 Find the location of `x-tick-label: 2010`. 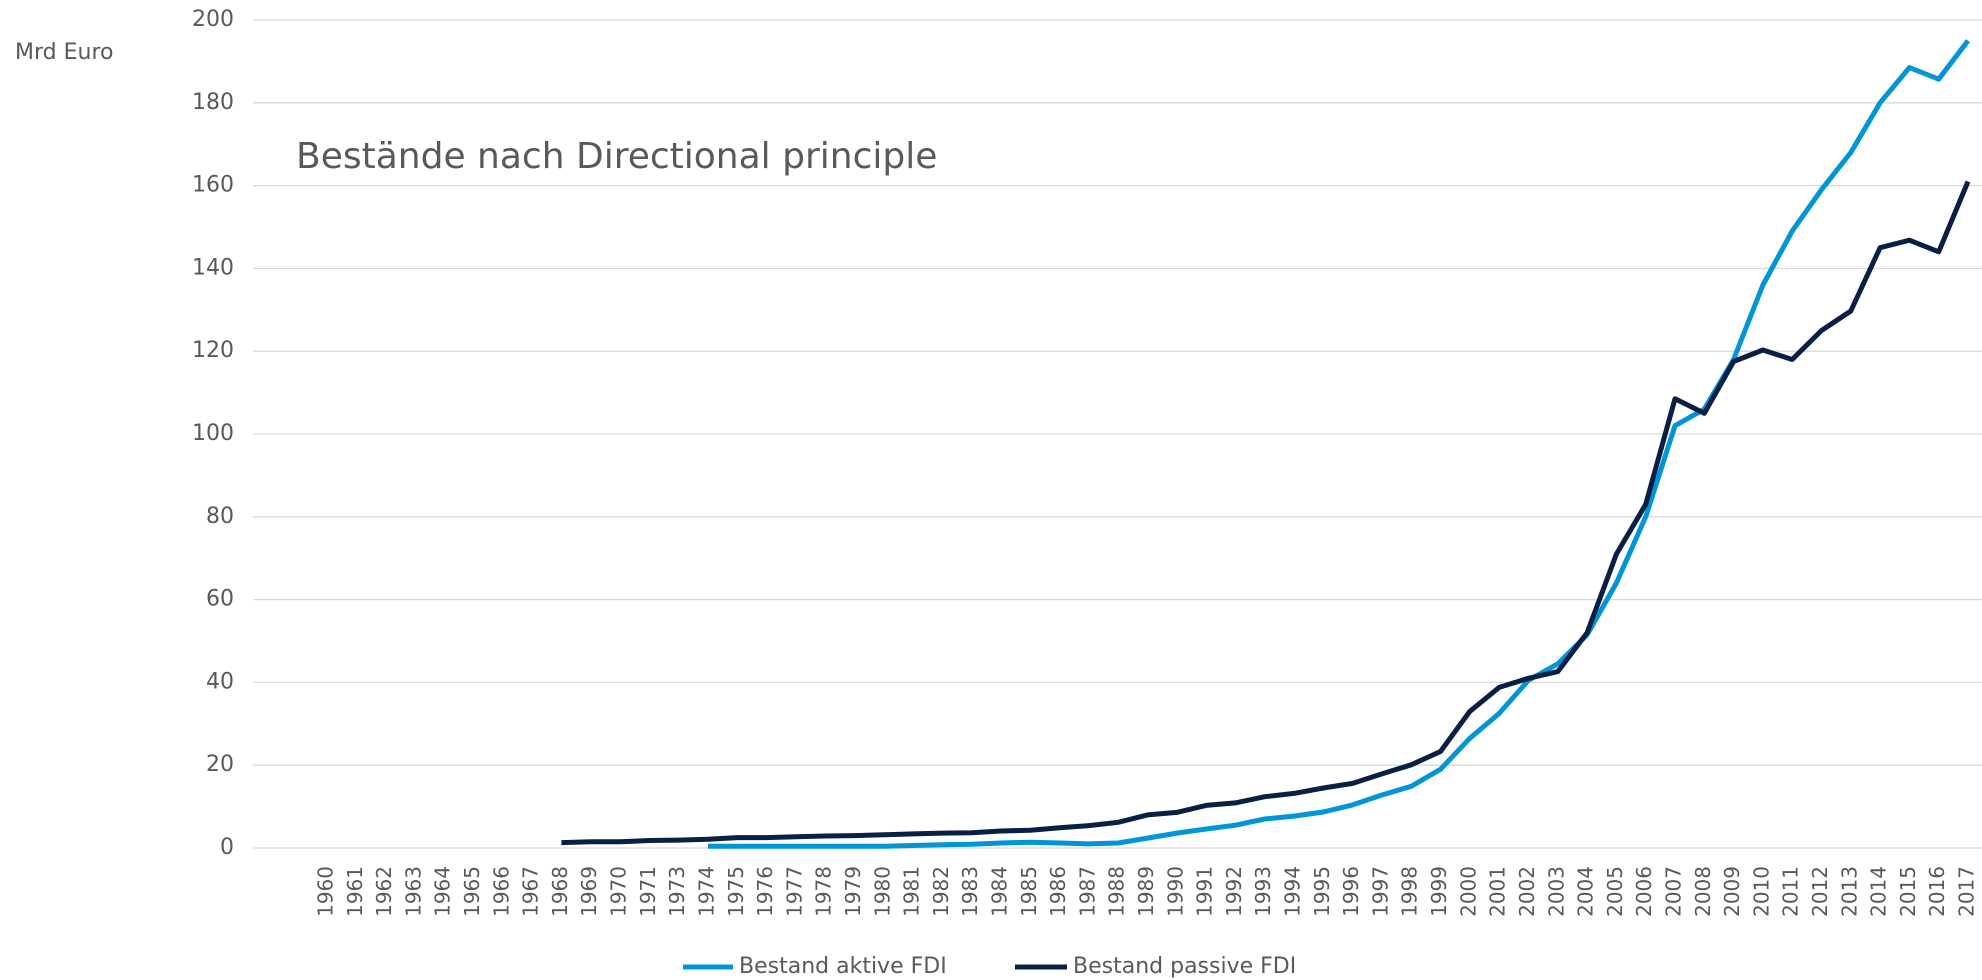

x-tick-label: 2010 is located at coordinates (1761, 891).